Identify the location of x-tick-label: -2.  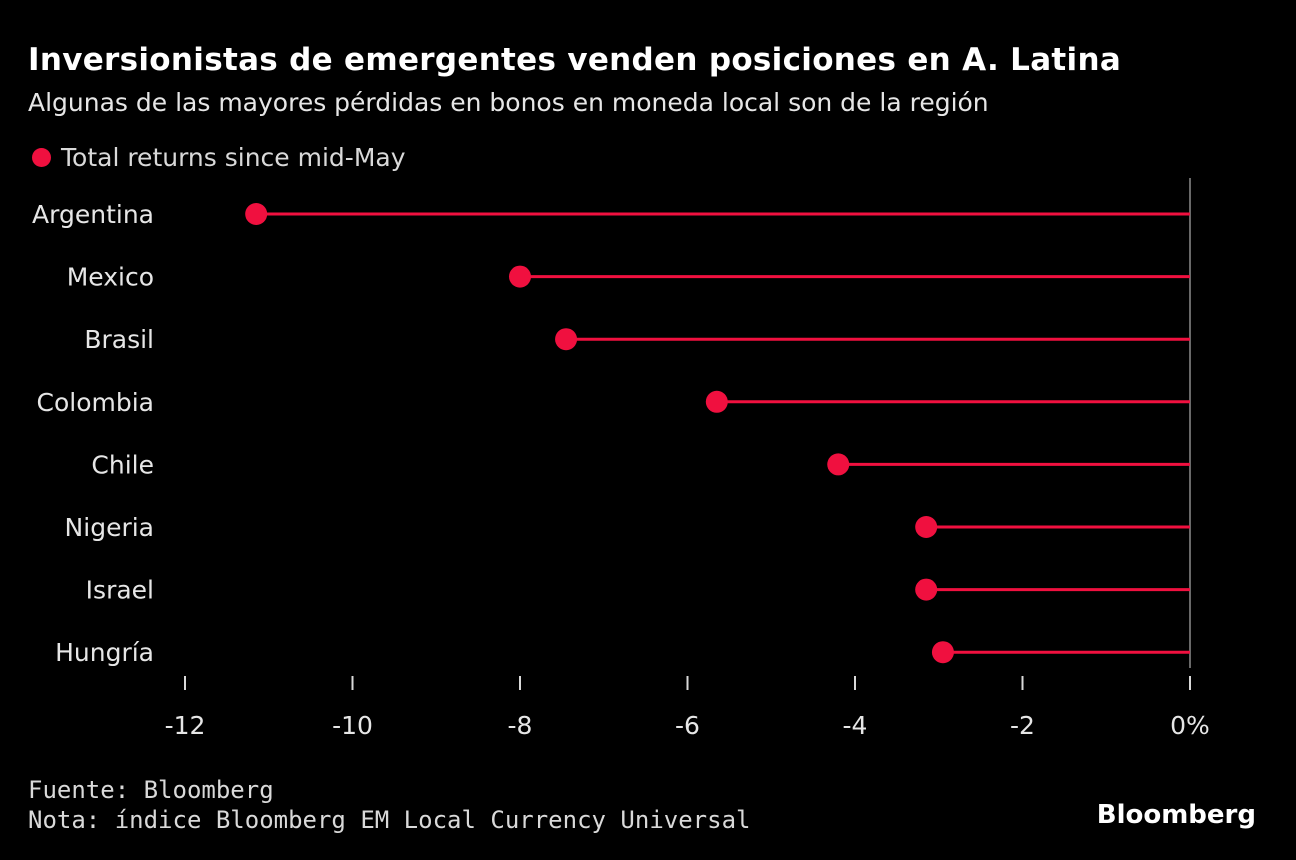
(1022, 725).